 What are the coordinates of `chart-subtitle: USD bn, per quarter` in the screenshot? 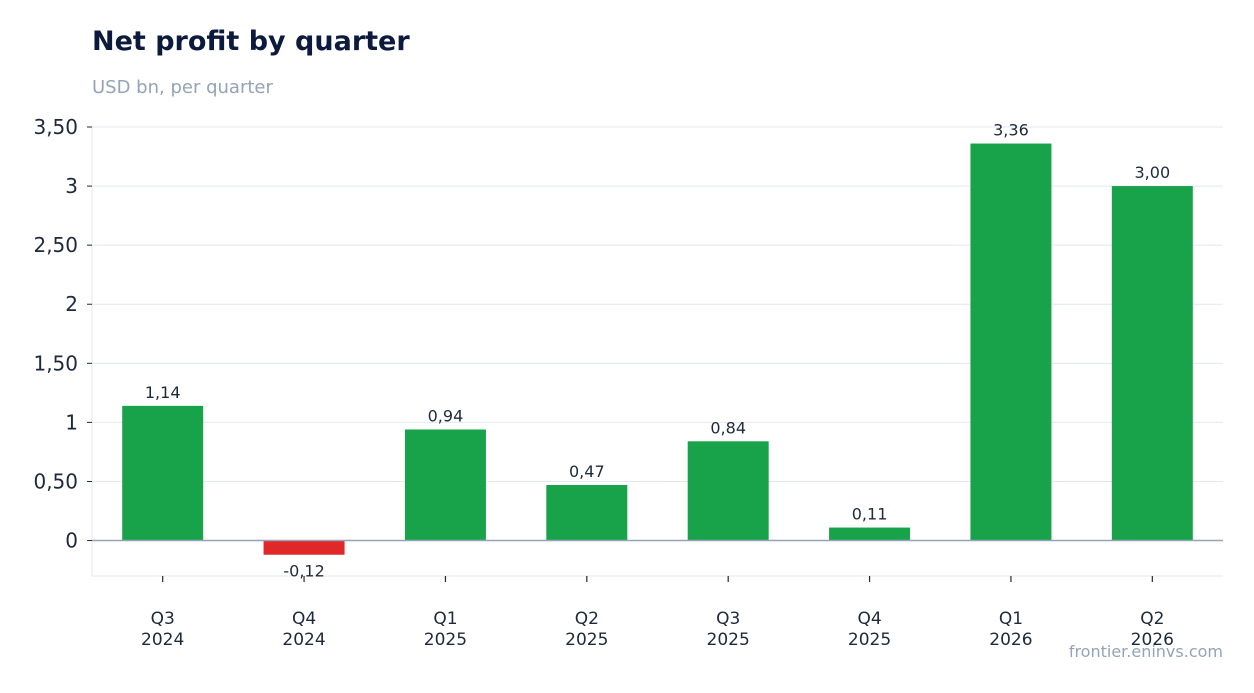 It's located at (182, 87).